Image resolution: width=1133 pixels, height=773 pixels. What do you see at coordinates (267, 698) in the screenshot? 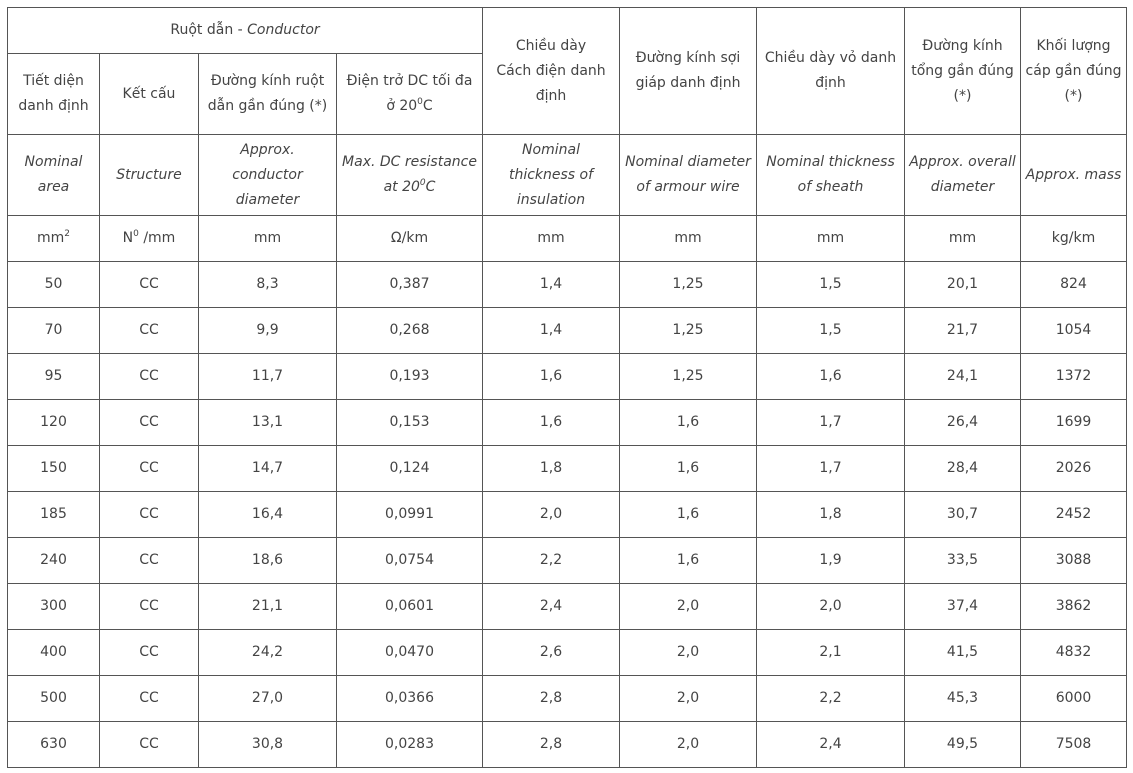
I see `cell-conductor-diameter: 27,0` at bounding box center [267, 698].